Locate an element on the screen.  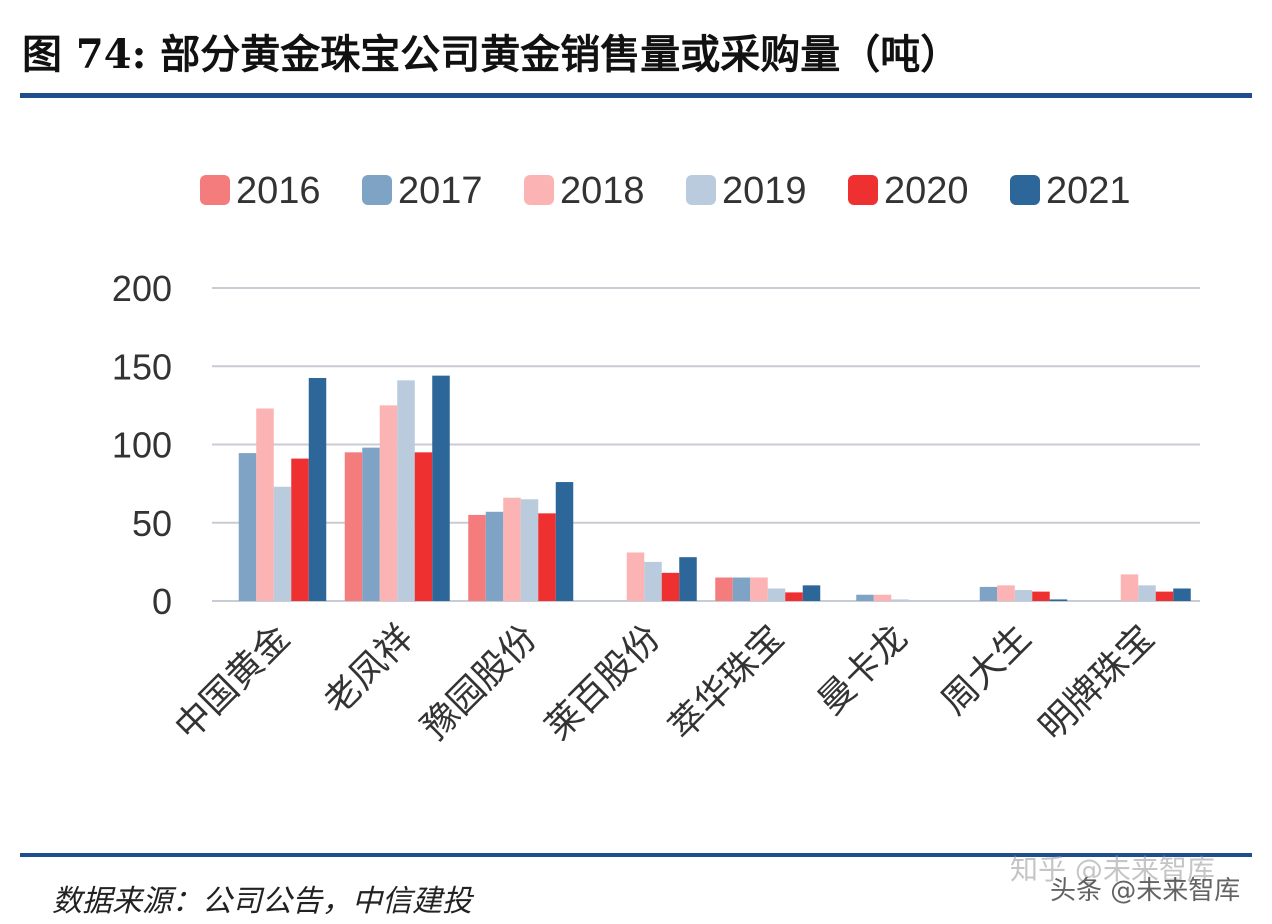
watermark: 知乎 @未来智库 is located at coordinates (1112, 869).